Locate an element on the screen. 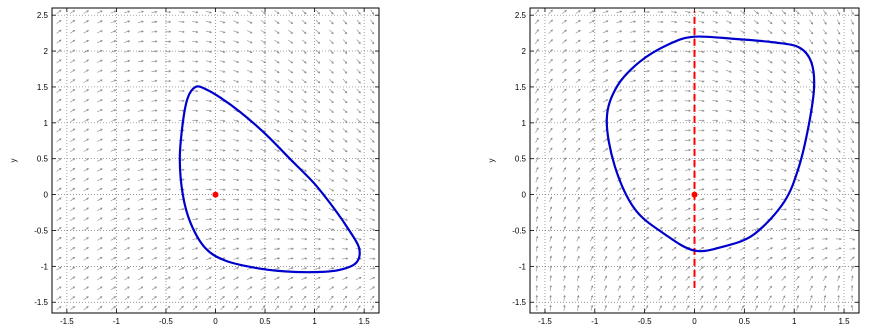 The image size is (879, 333). orbit-curve is located at coordinates (269, 179).